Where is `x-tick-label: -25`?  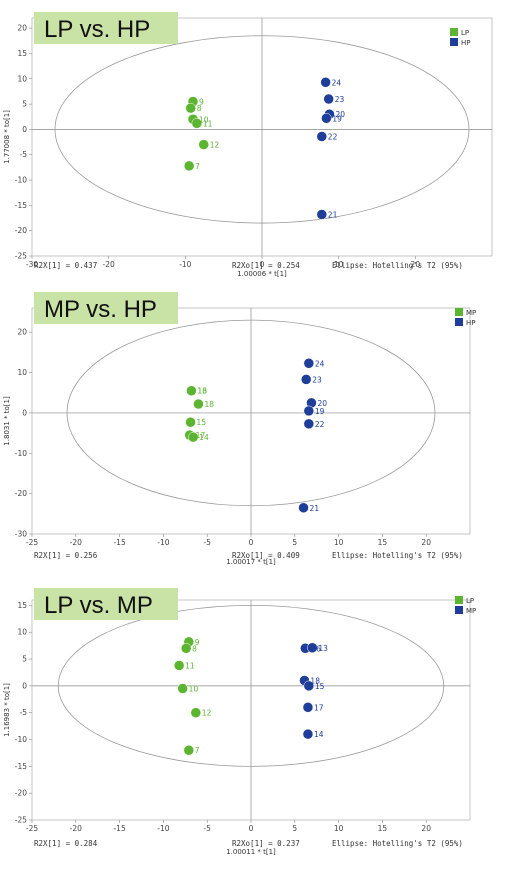
x-tick-label: -25 is located at coordinates (32, 828).